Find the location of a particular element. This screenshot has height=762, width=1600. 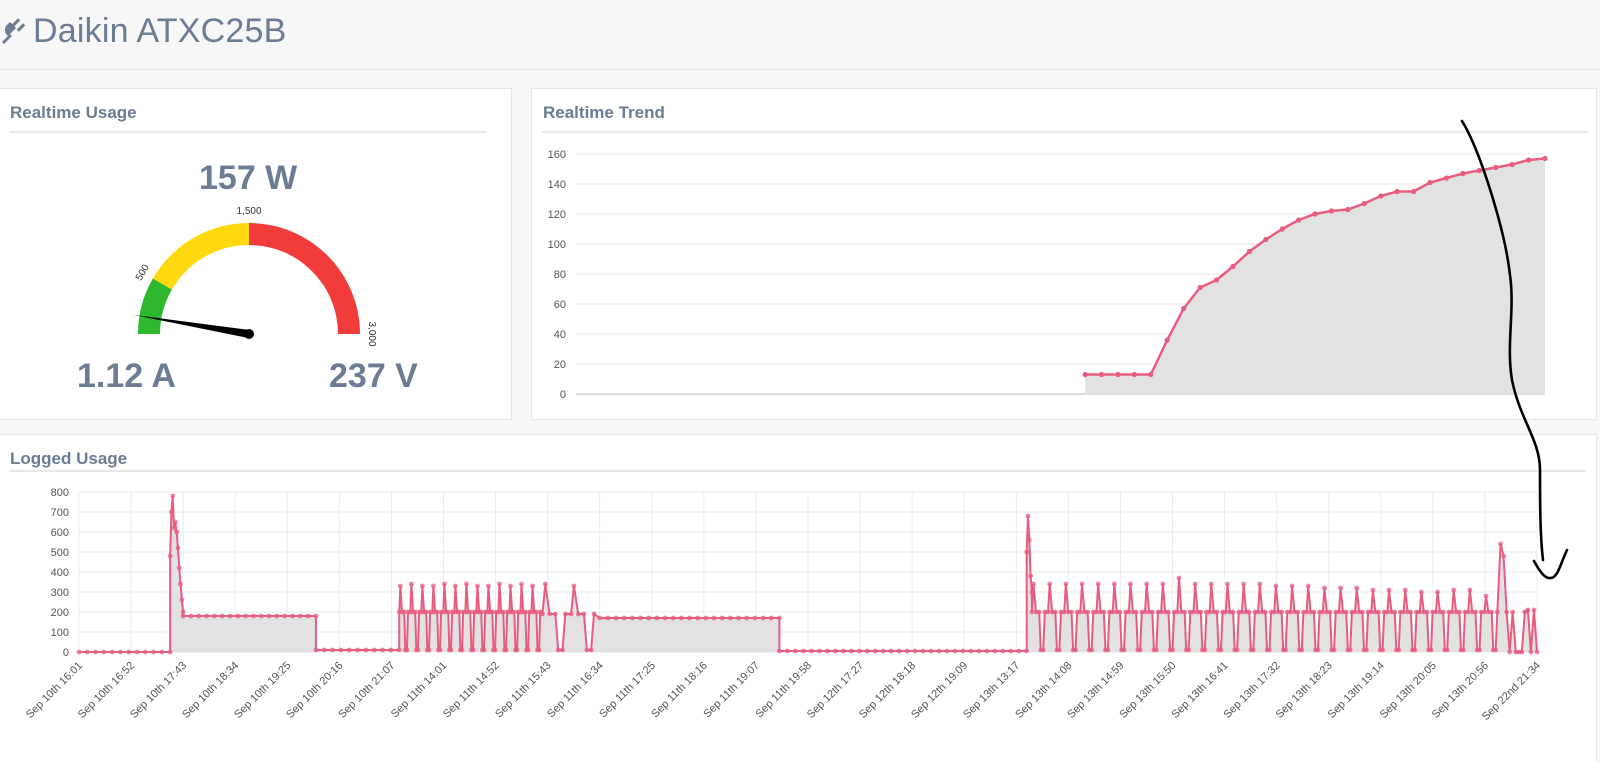

y-tick-label: 800 is located at coordinates (60, 493).